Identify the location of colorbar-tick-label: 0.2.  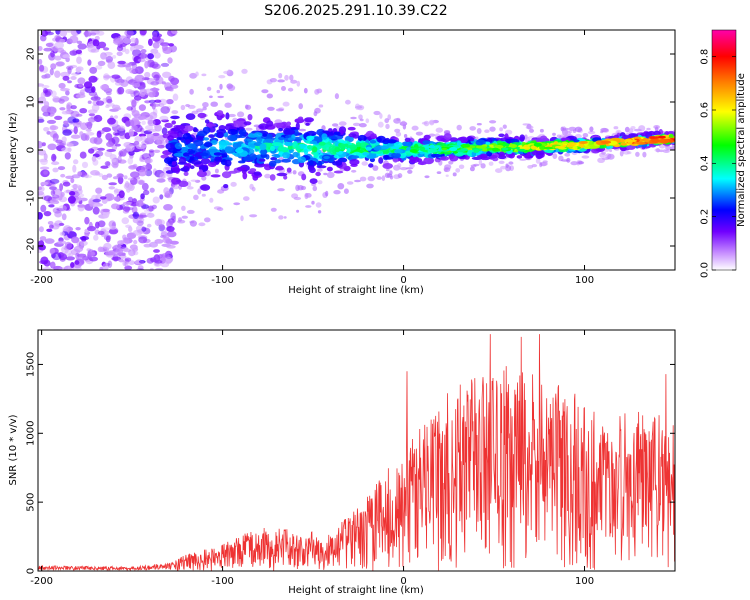
(705, 217).